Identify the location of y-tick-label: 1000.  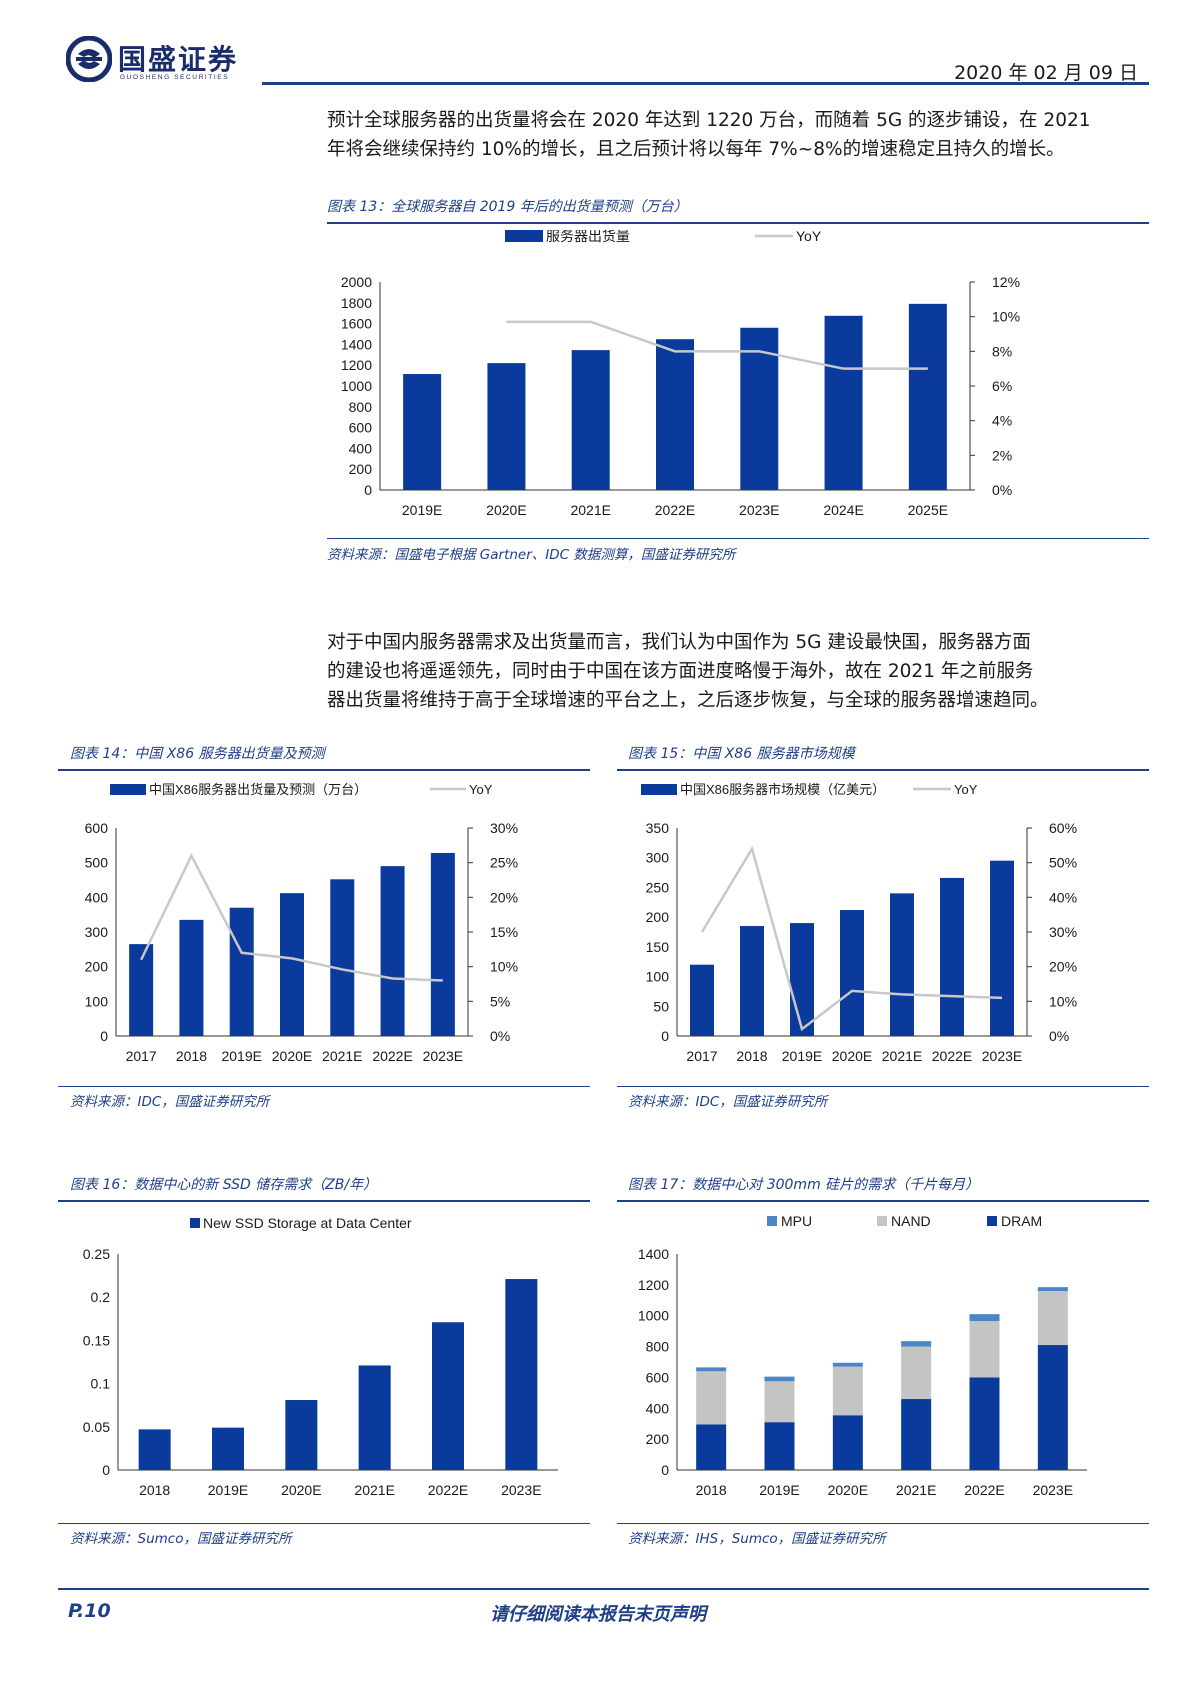
(356, 386).